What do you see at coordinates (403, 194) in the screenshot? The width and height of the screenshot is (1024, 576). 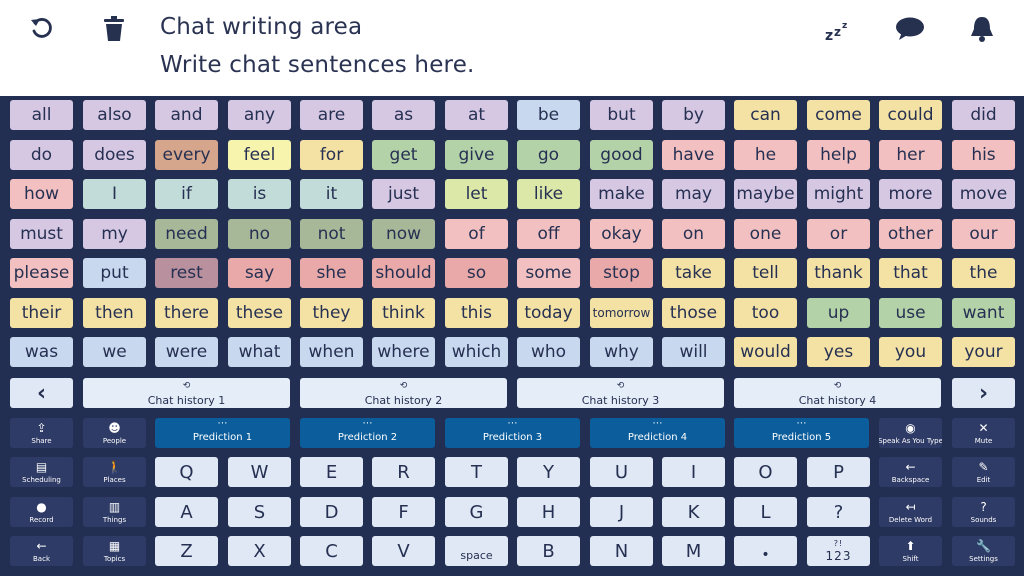 I see `word-key: just` at bounding box center [403, 194].